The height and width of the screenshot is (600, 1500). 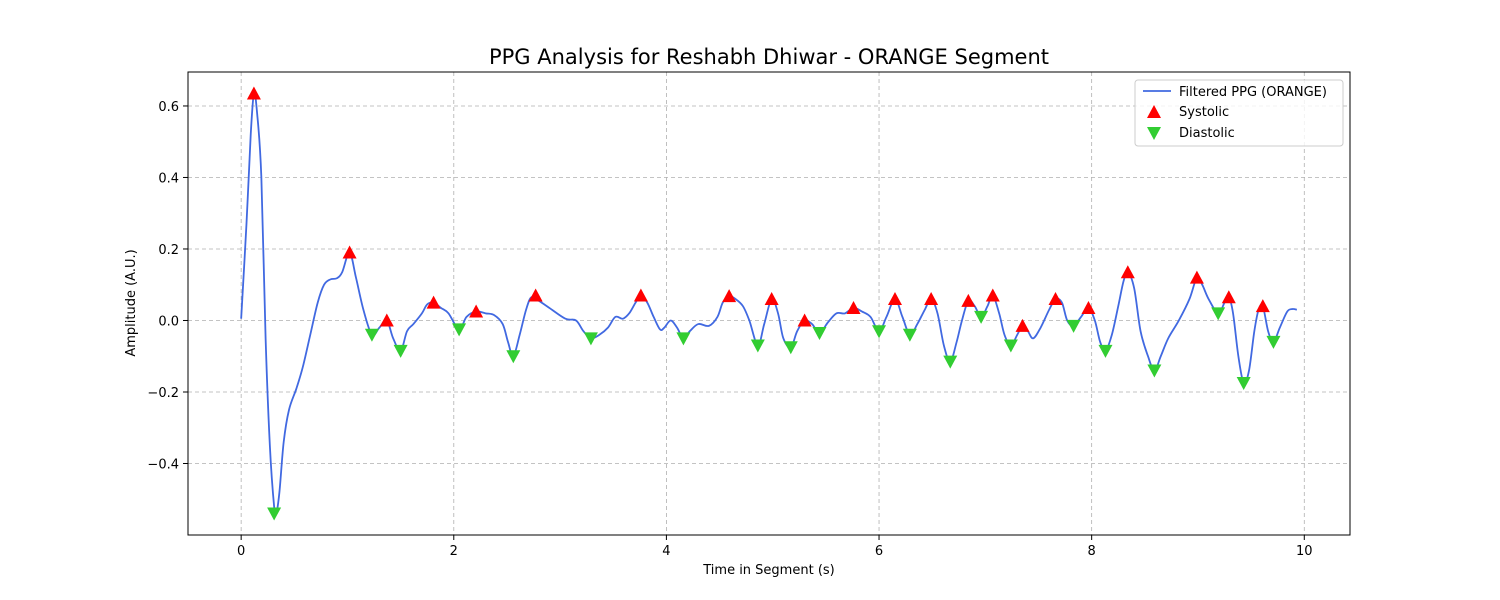 I want to click on legend-box, so click(x=1239, y=113).